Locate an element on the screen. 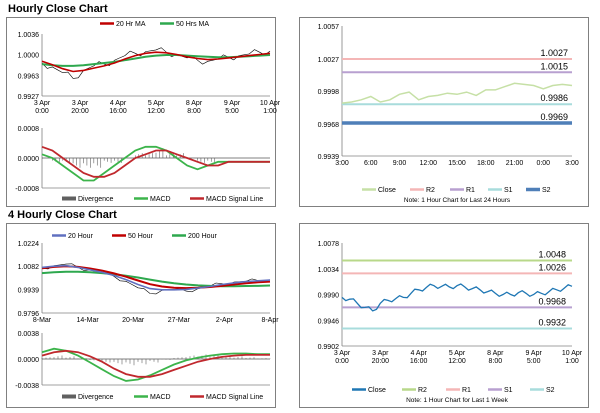 The width and height of the screenshot is (600, 413). hourly-levels-xtick-1: 6:00 is located at coordinates (371, 163).